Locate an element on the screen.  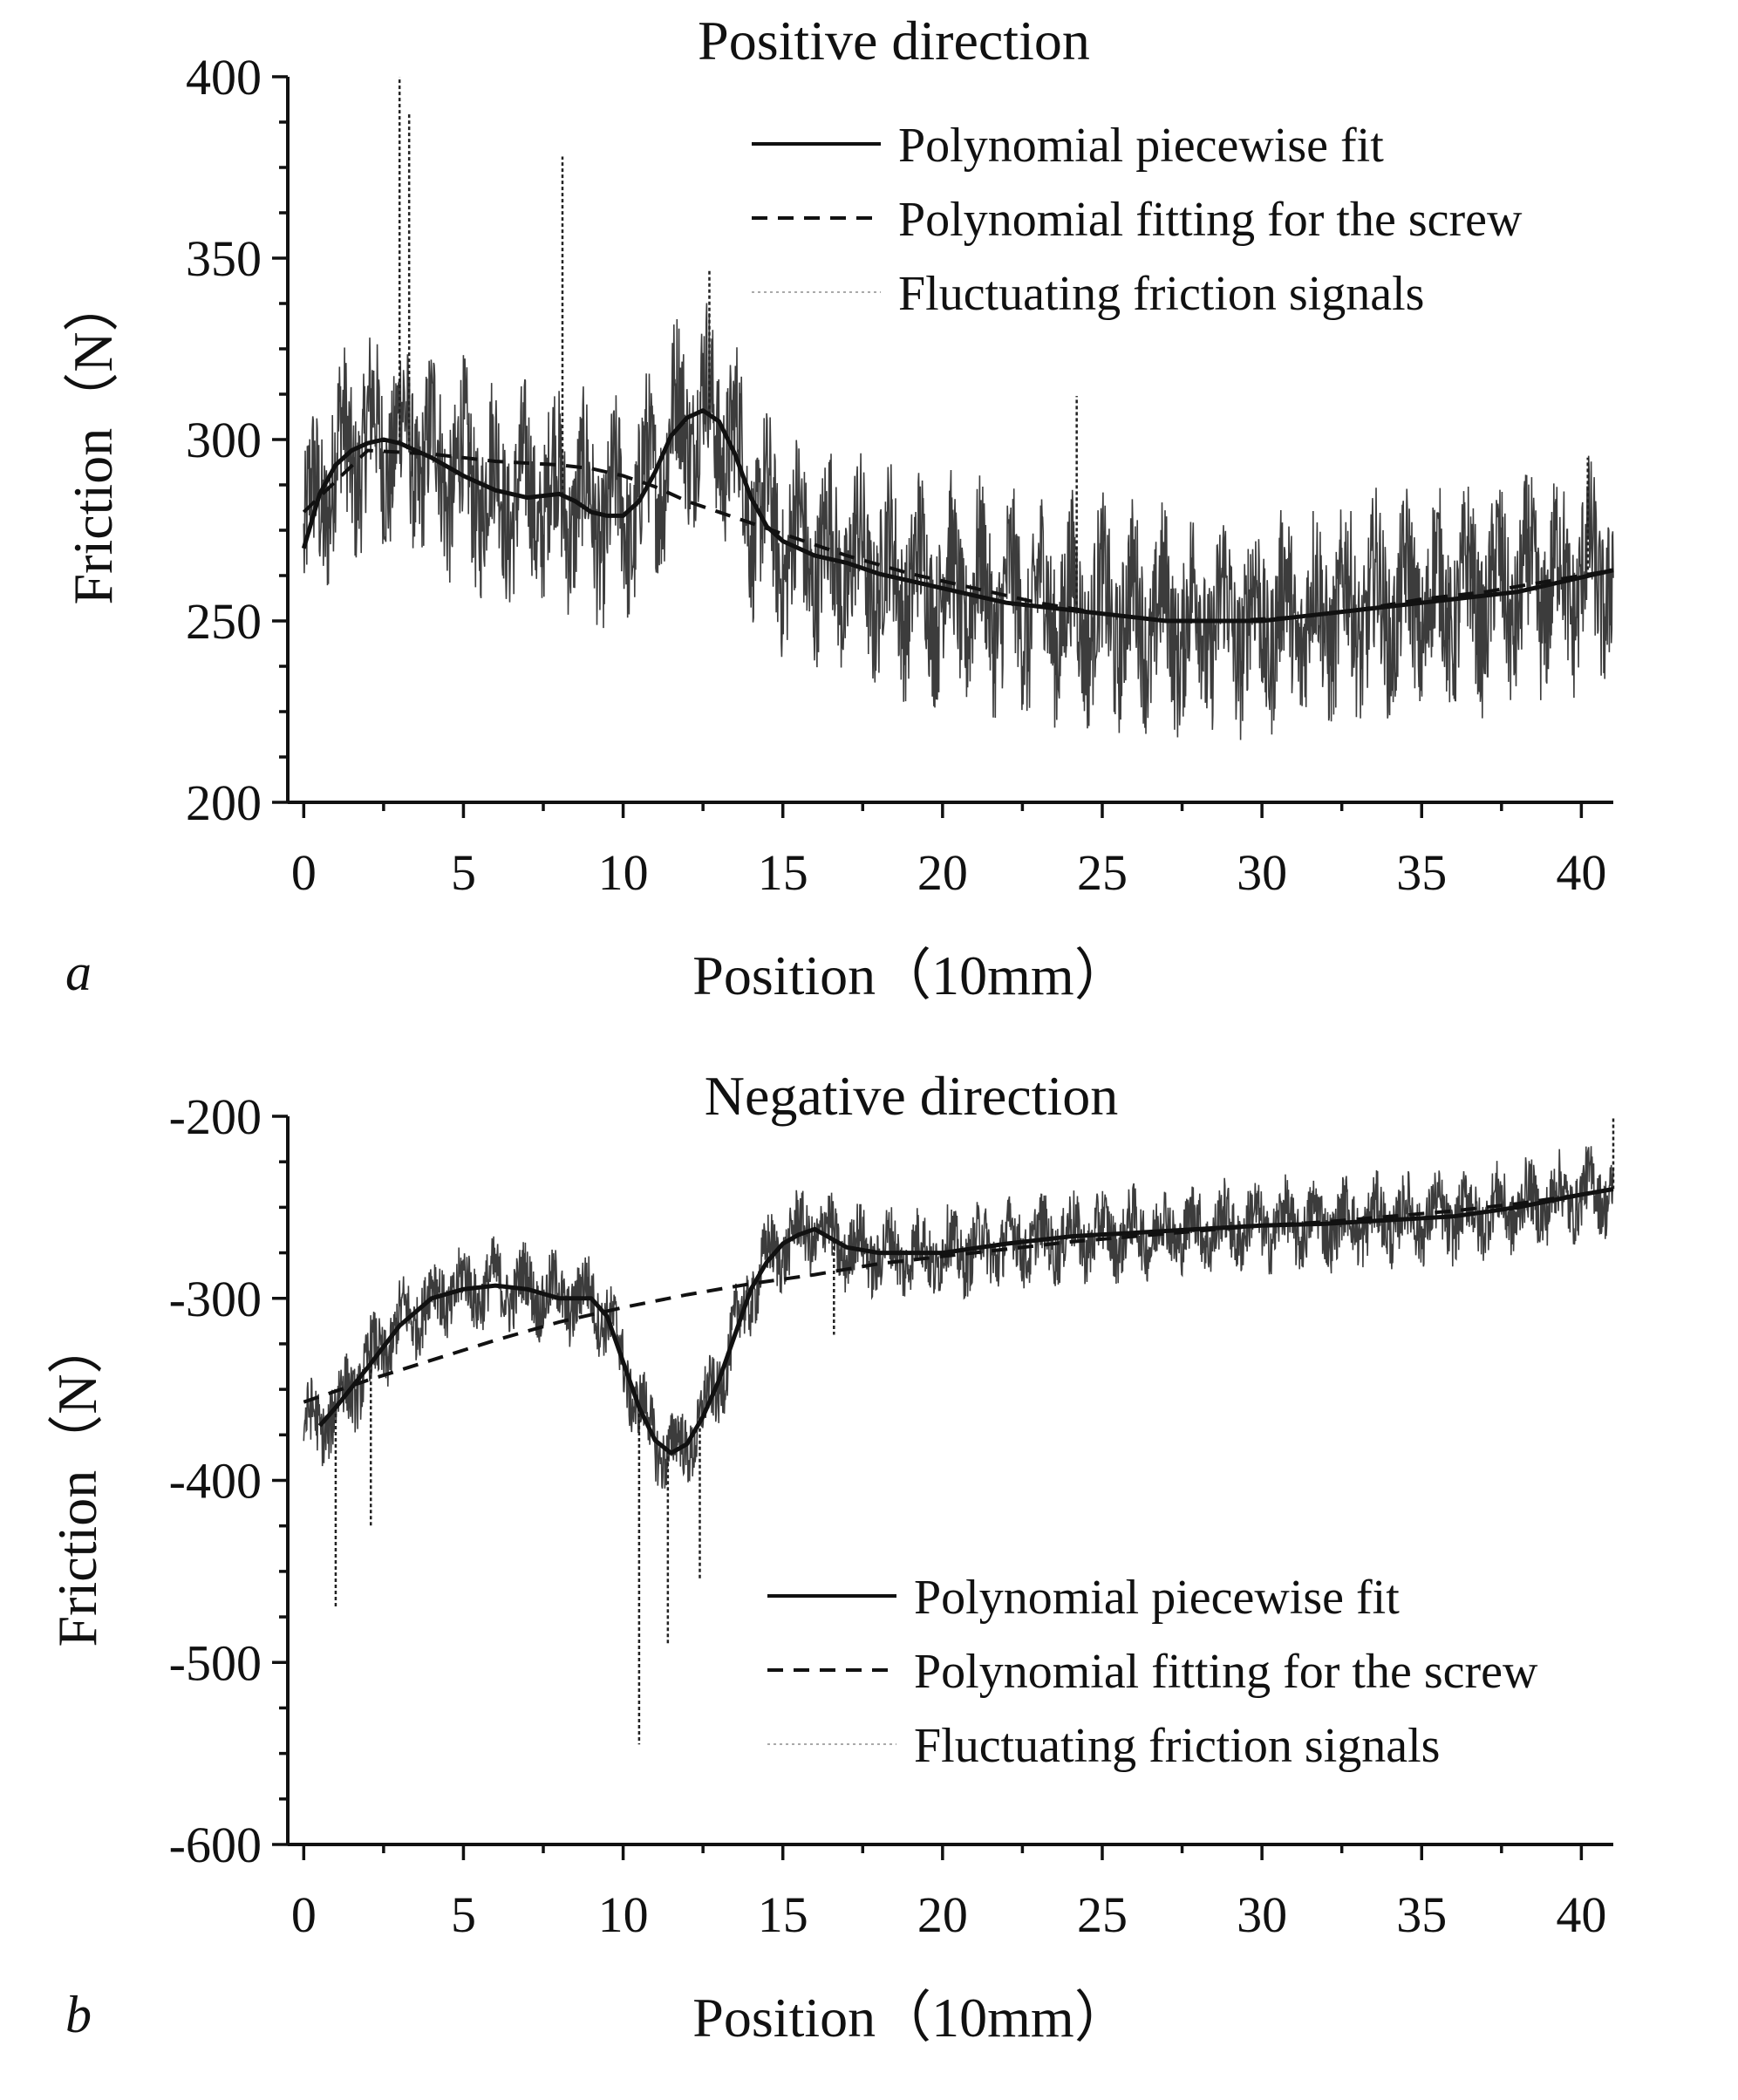
legend-label-piecewise-a: Polynomial piecewise fit is located at coordinates (1141, 146).